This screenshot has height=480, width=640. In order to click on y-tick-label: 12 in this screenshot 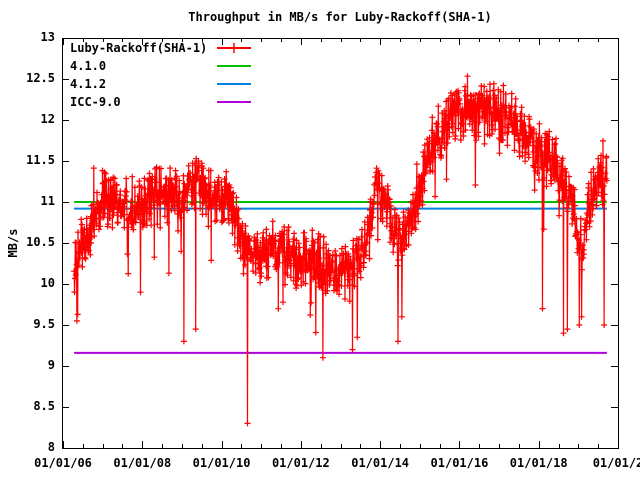, I will do `click(47, 119)`.